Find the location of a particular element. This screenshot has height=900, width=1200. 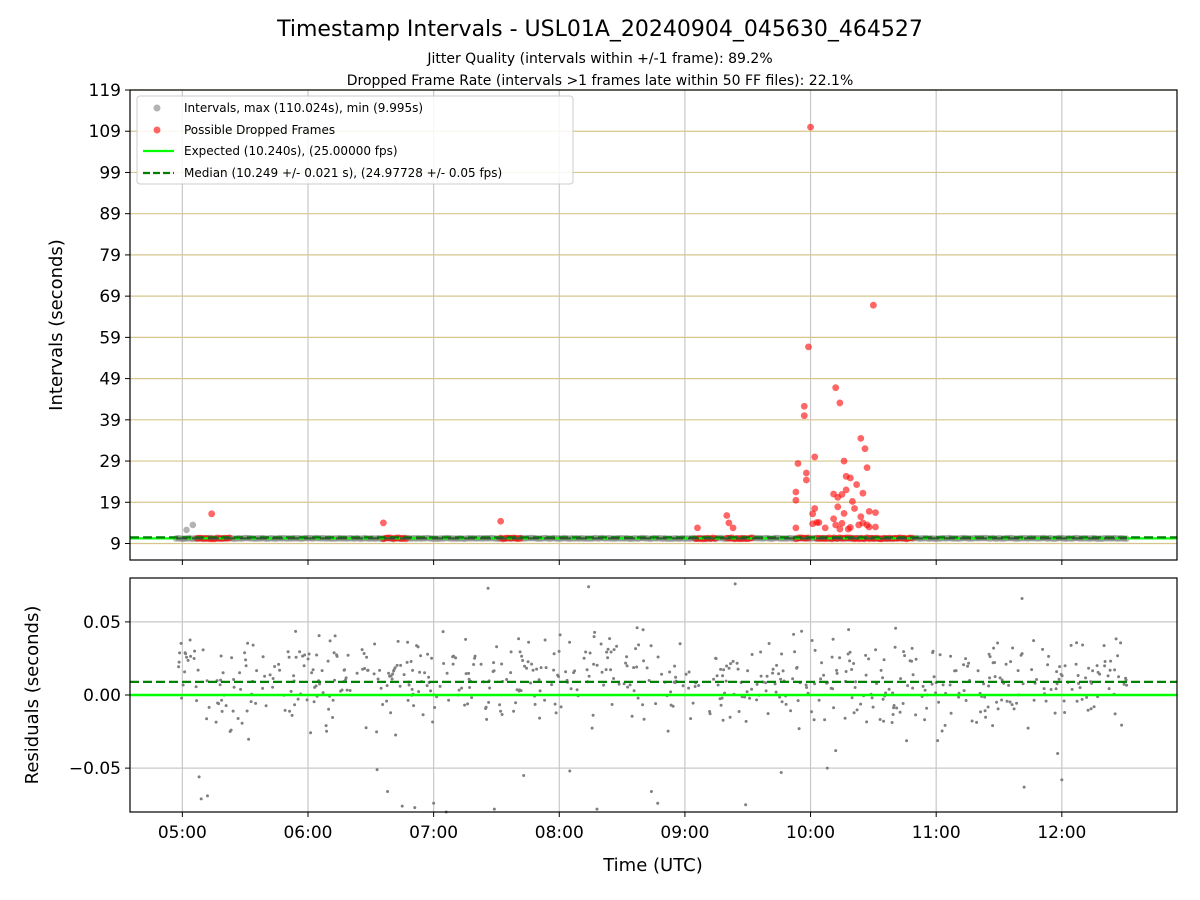

residuals-ylabel: Residuals (seconds) is located at coordinates (32, 695).